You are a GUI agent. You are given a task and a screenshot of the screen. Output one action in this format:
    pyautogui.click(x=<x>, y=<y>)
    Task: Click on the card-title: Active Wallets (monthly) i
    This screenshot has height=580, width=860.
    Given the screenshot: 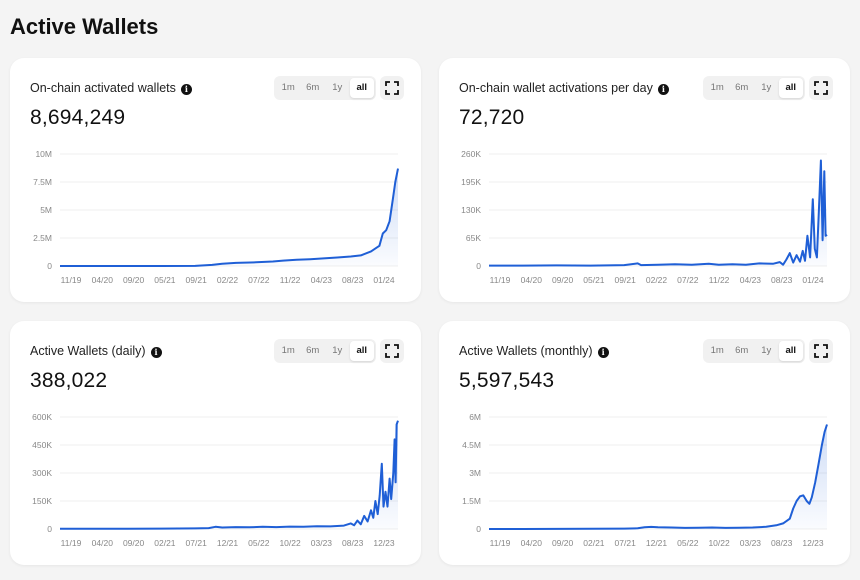 What is the action you would take?
    pyautogui.click(x=534, y=351)
    